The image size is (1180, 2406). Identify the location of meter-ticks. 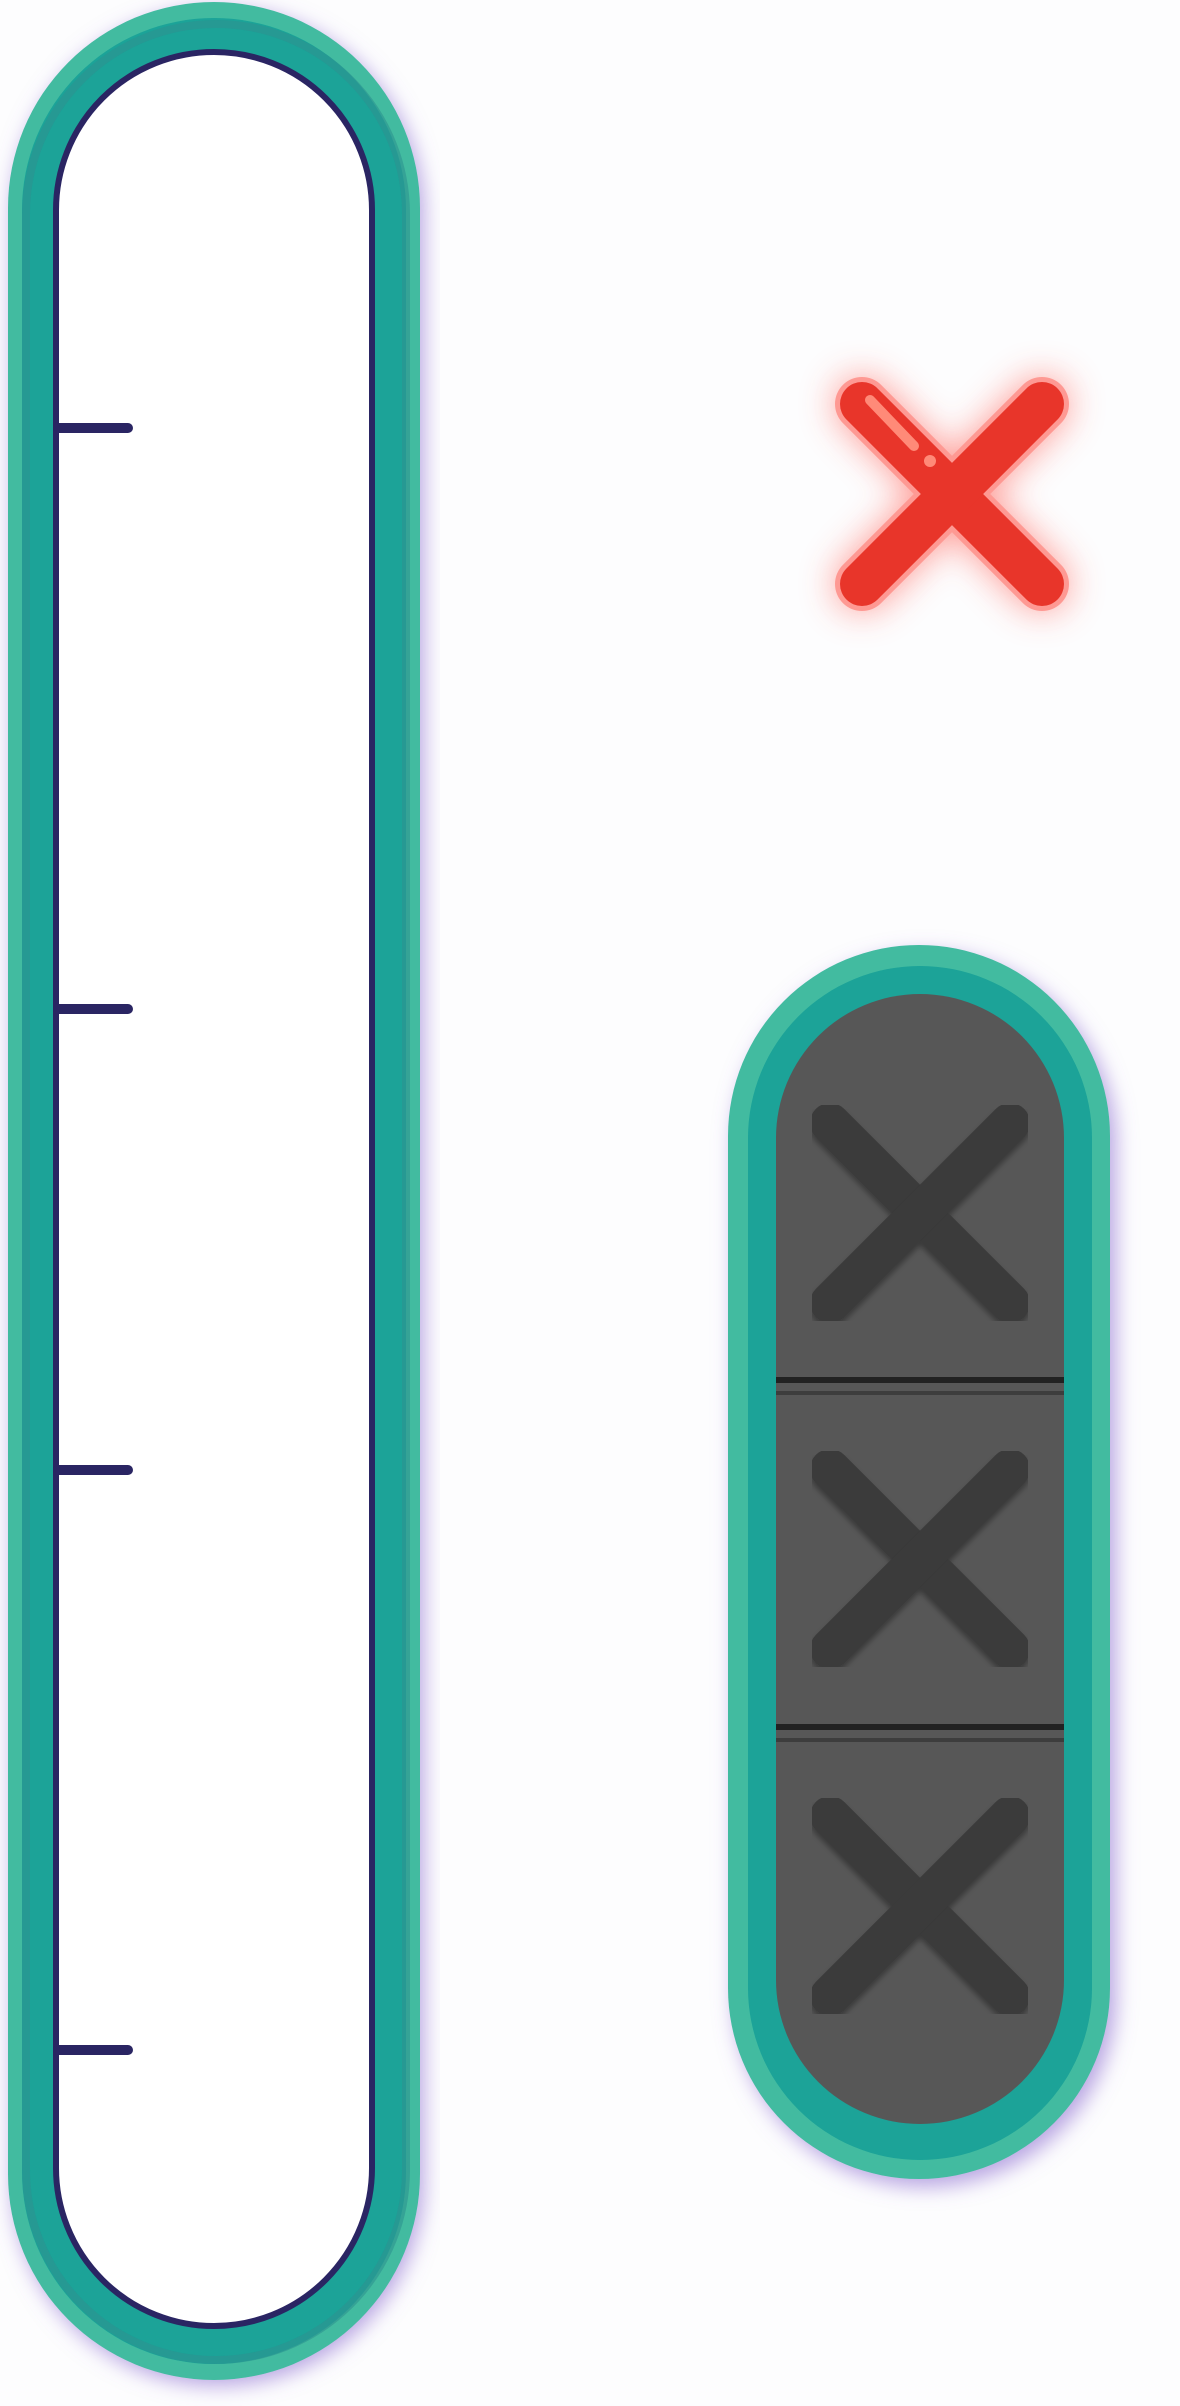
(93, 1239).